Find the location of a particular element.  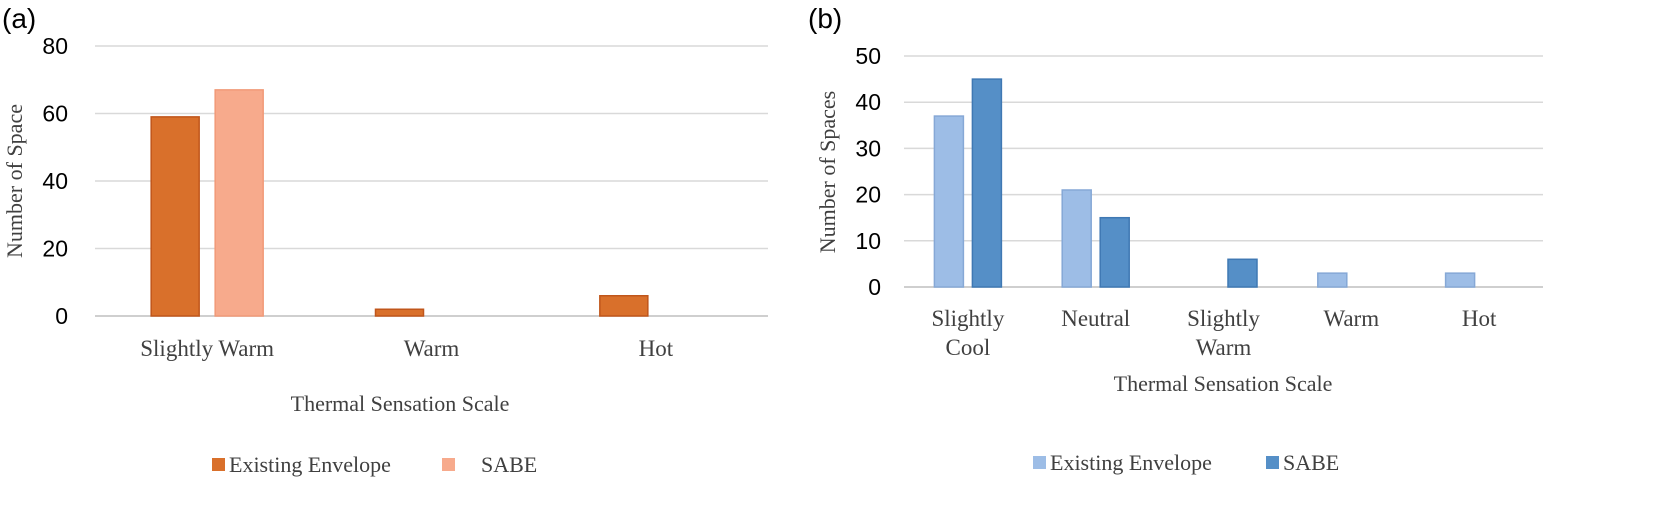

chart-b-ytick-label: 40 is located at coordinates (868, 102).